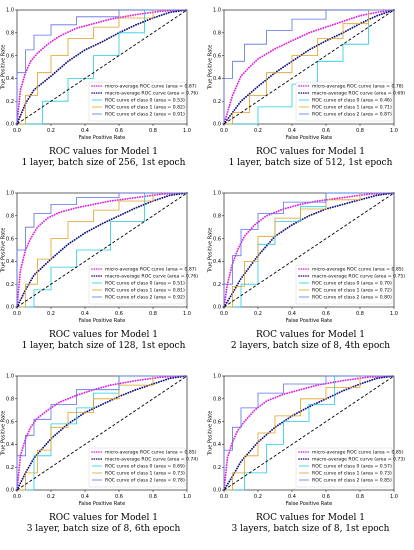 The width and height of the screenshot is (414, 550). Describe the element at coordinates (103, 346) in the screenshot. I see `chart-subtitle: 1 layer, batch size of 128, 1st epoch` at that location.